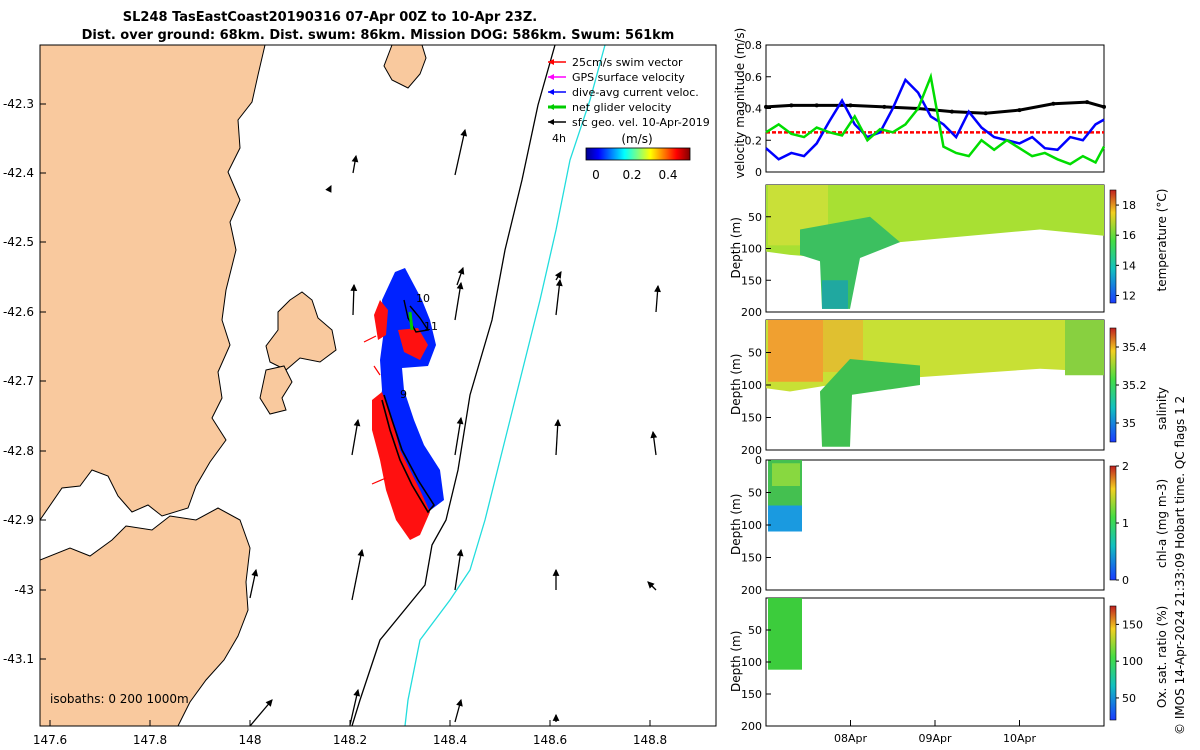 Image resolution: width=1200 pixels, height=750 pixels. What do you see at coordinates (1132, 661) in the screenshot?
I see `colorbar-tick-label: 100` at bounding box center [1132, 661].